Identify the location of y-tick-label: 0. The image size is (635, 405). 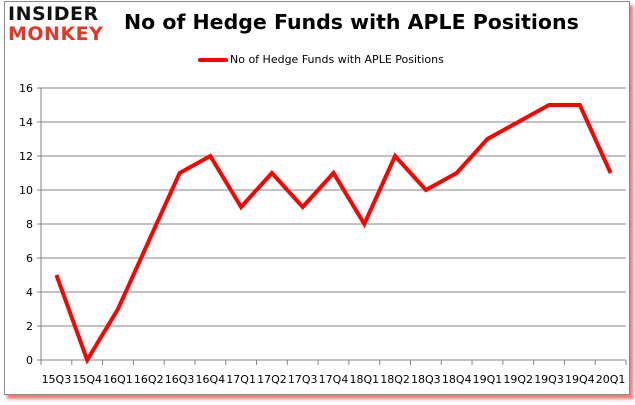
(29, 360).